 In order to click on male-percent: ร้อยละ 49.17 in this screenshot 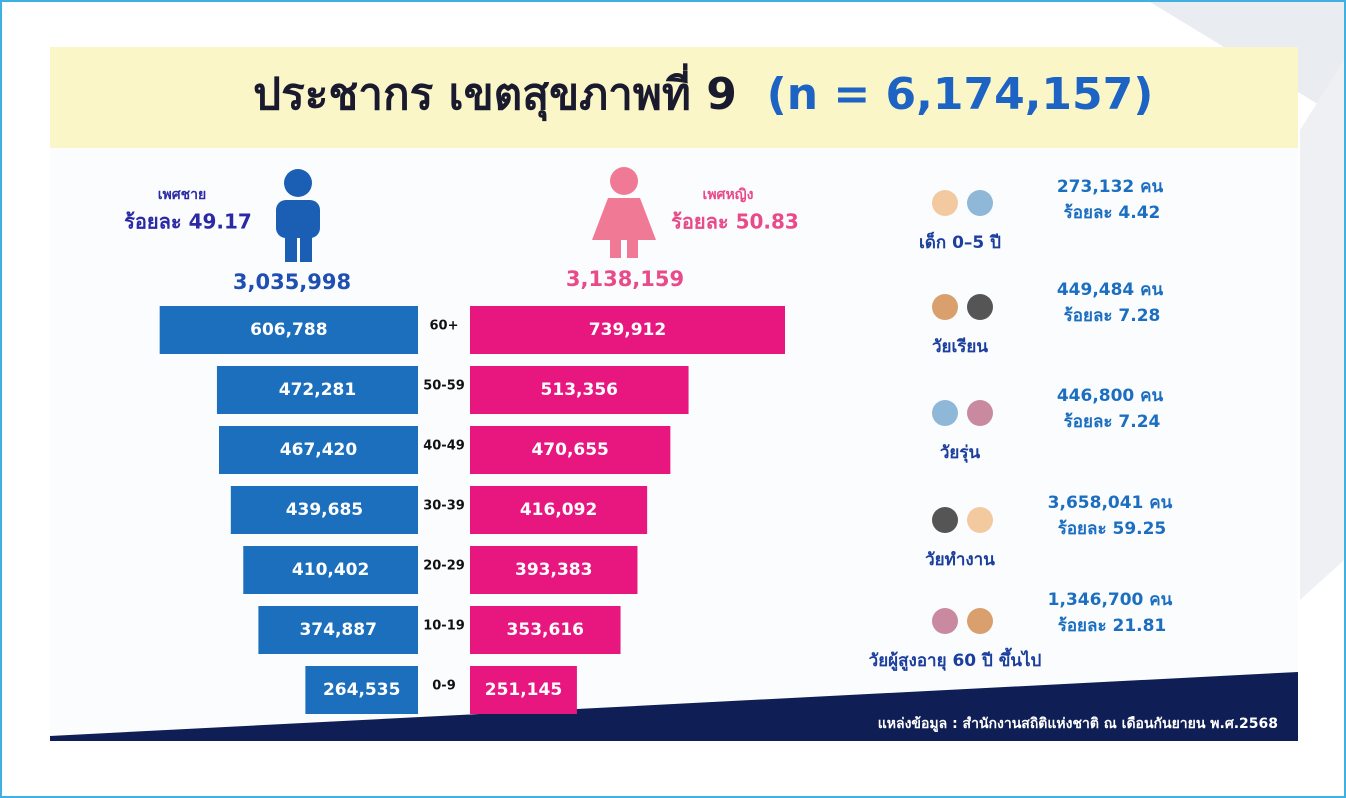, I will do `click(188, 222)`.